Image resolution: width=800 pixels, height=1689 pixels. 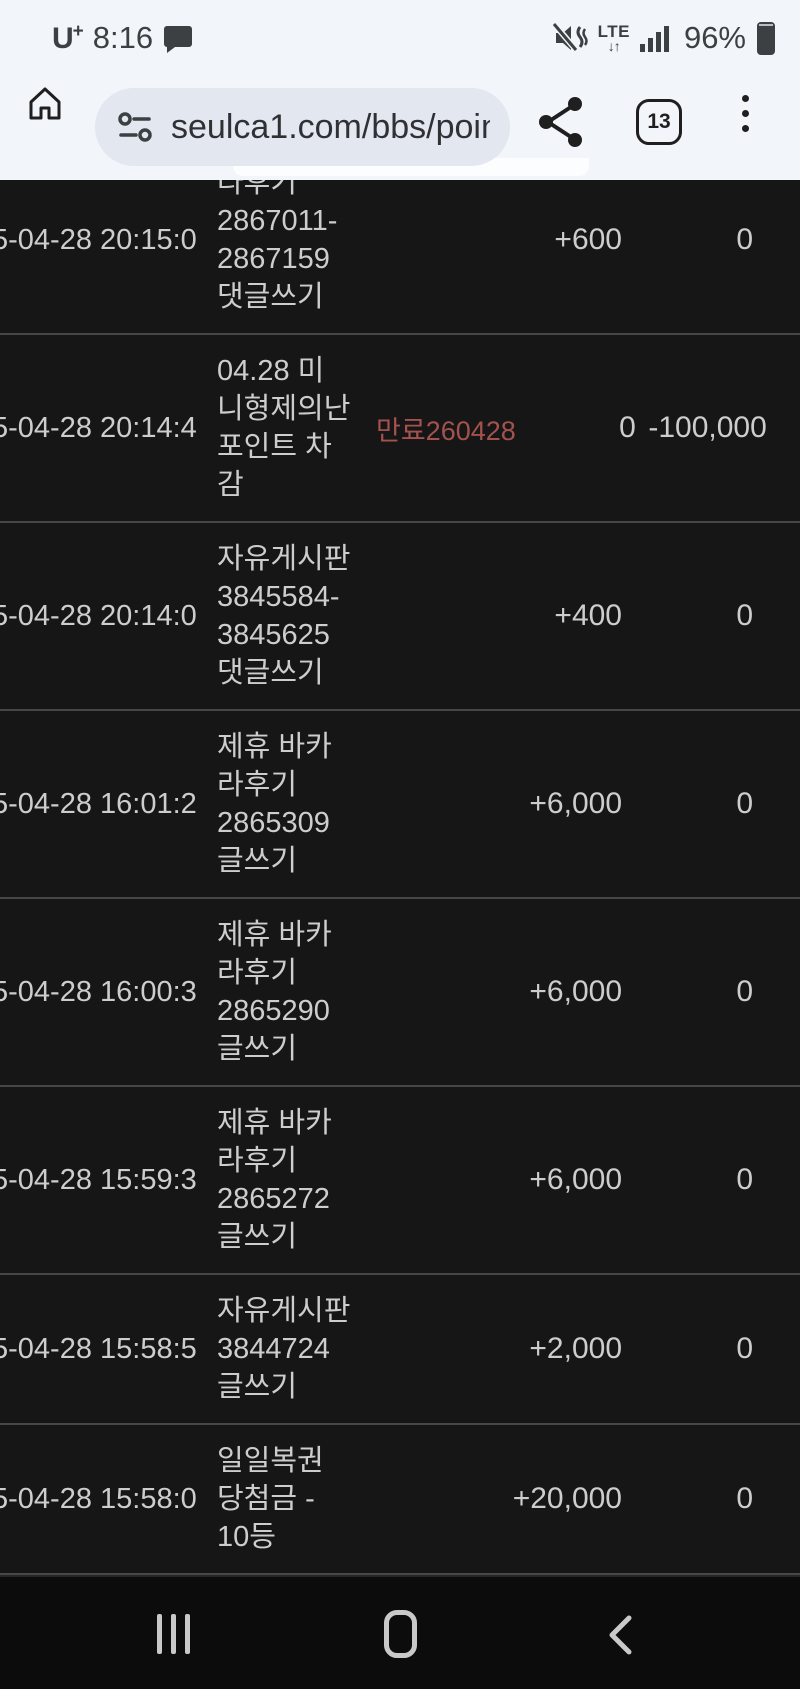 What do you see at coordinates (98, 427) in the screenshot?
I see `row-date: 5-04-28 20:14:41` at bounding box center [98, 427].